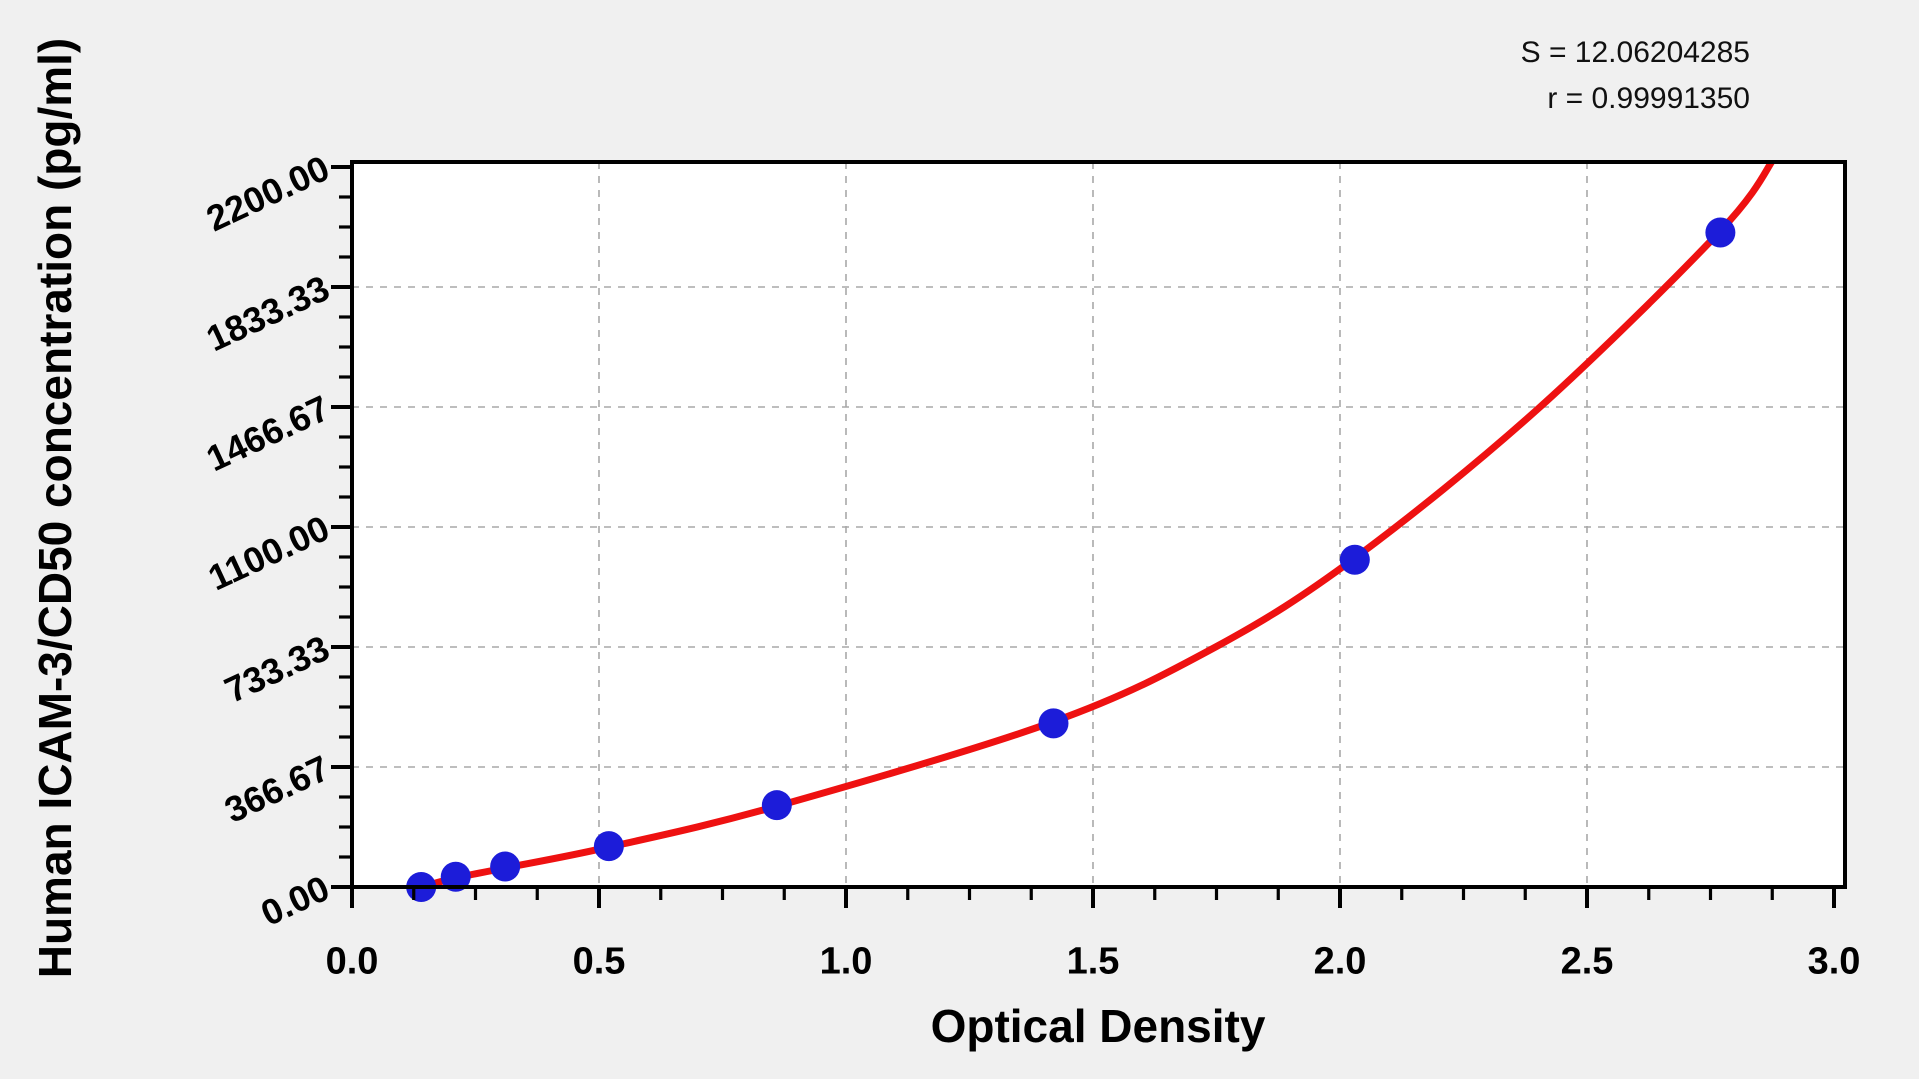  Describe the element at coordinates (276, 789) in the screenshot. I see `y-tick-label: 366.67` at that location.